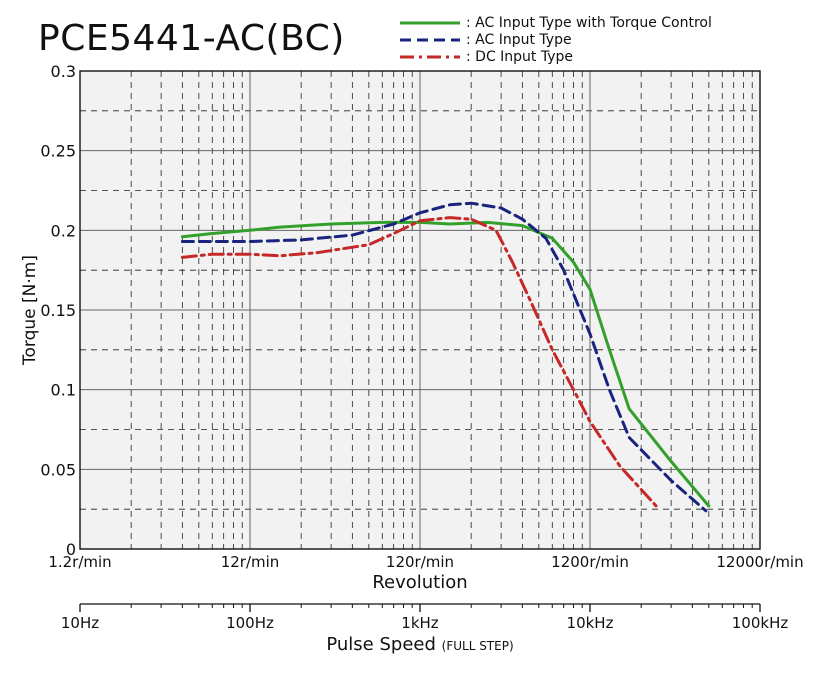  Describe the element at coordinates (478, 646) in the screenshot. I see `x2-axis-title-note: (FULL STEP)` at that location.